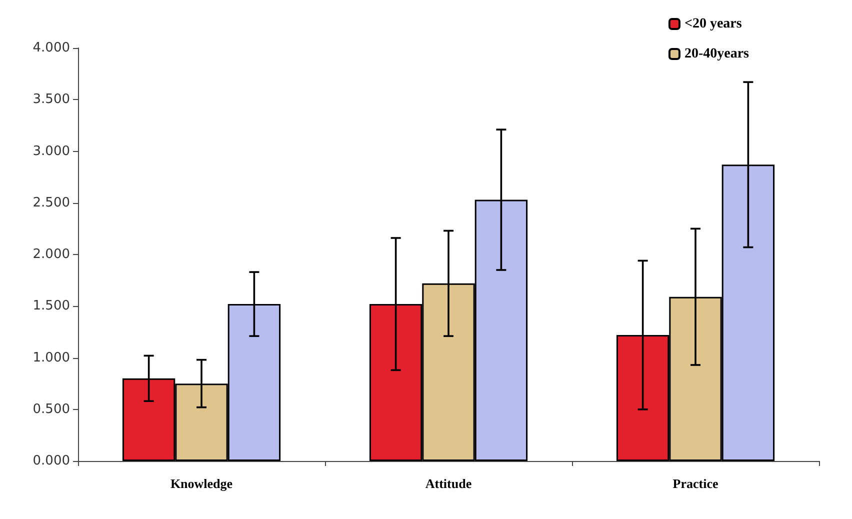 This screenshot has width=852, height=519. Describe the element at coordinates (713, 24) in the screenshot. I see `legend-label: <20 years` at that location.